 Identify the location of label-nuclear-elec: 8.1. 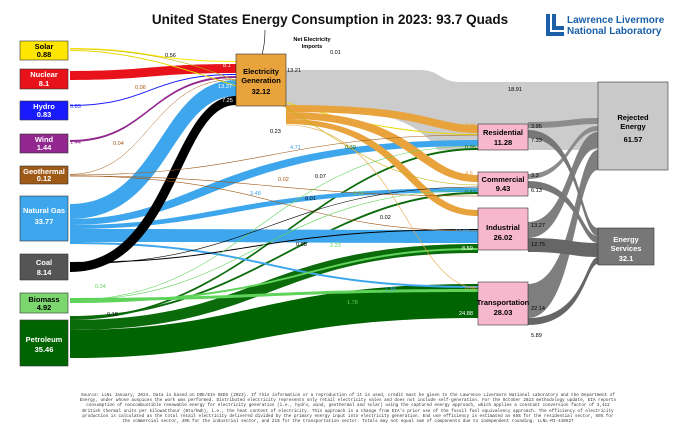
(227, 66).